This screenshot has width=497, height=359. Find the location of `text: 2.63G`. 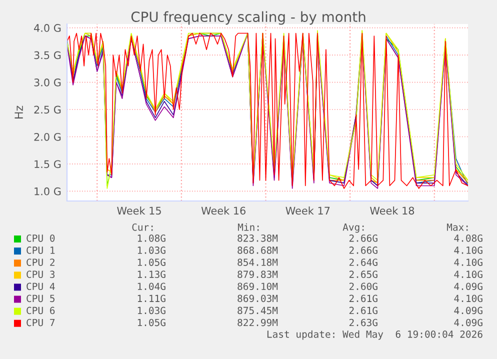

text: 2.63G is located at coordinates (363, 322).